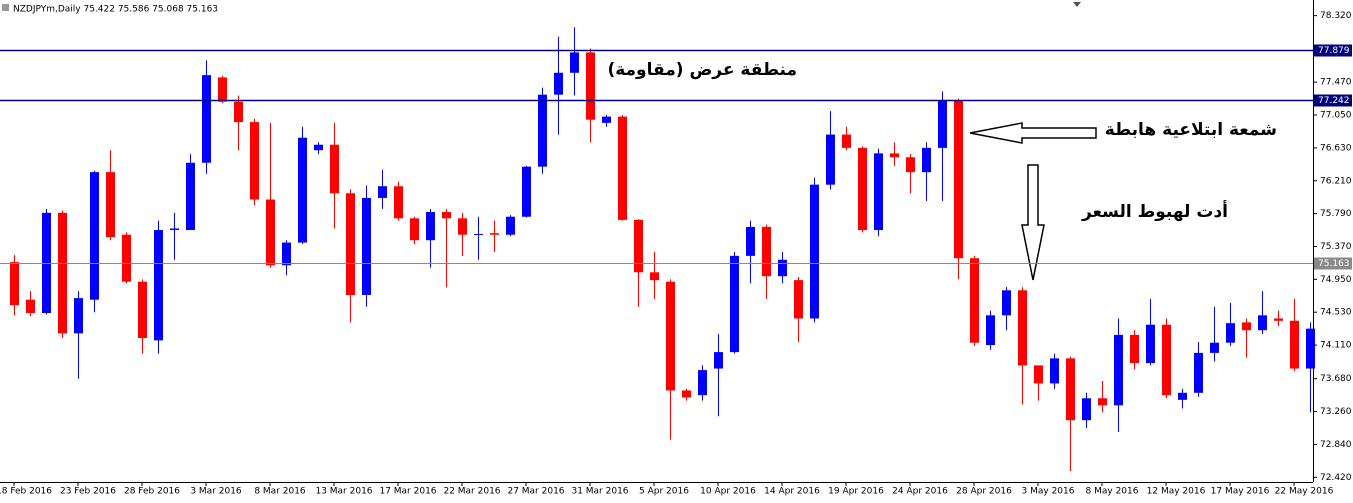 The height and width of the screenshot is (503, 1353). What do you see at coordinates (280, 492) in the screenshot?
I see `x-tick-label: 8 Mar 2016` at bounding box center [280, 492].